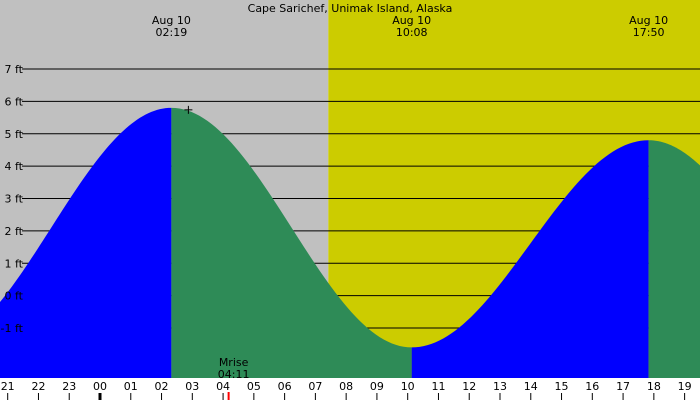 The width and height of the screenshot is (700, 400). What do you see at coordinates (192, 386) in the screenshot?
I see `x-tick-label-6: 03` at bounding box center [192, 386].